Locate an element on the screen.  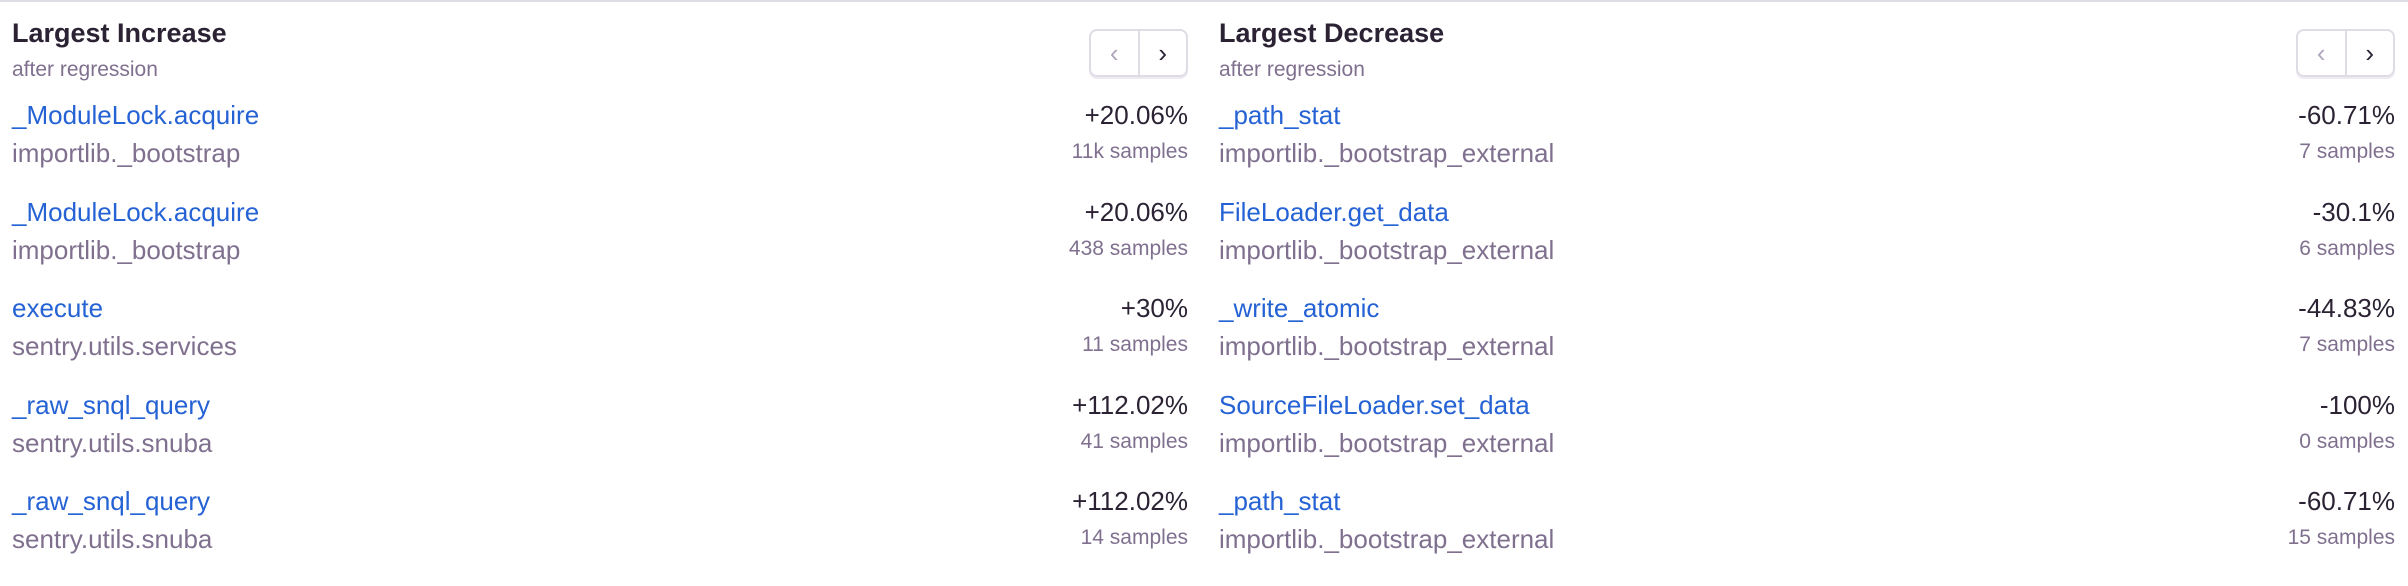
sample-count: 0 samples is located at coordinates (2347, 441).